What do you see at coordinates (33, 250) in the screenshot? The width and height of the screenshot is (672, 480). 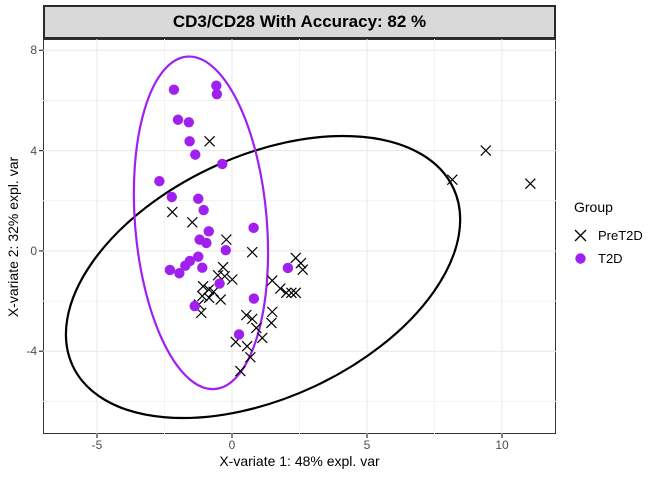 I see `y-tick-label: 0` at bounding box center [33, 250].